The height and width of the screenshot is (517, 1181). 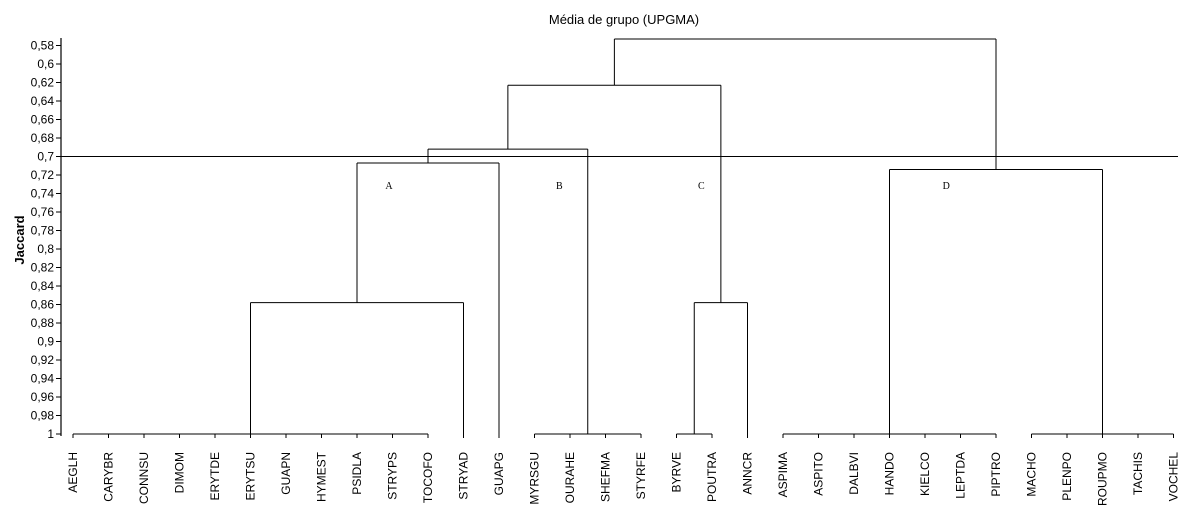 What do you see at coordinates (43, 101) in the screenshot?
I see `y-tick-label: 0,64` at bounding box center [43, 101].